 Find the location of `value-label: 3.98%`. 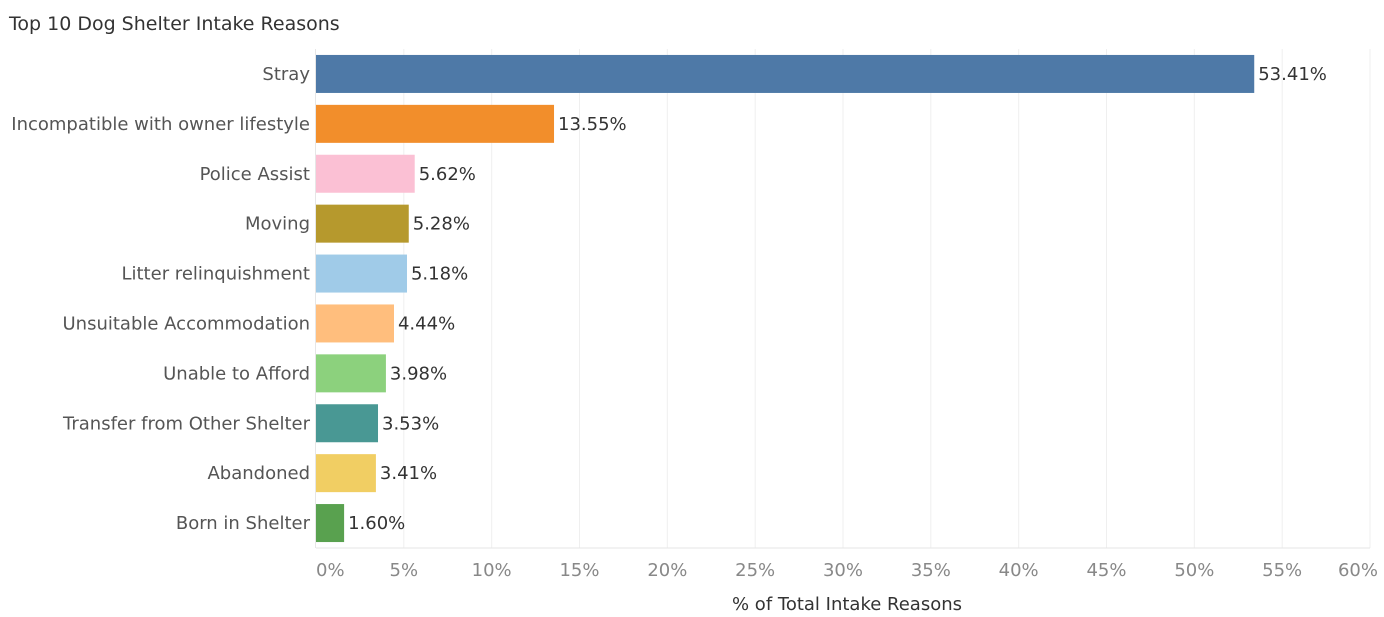

value-label: 3.98% is located at coordinates (418, 373).